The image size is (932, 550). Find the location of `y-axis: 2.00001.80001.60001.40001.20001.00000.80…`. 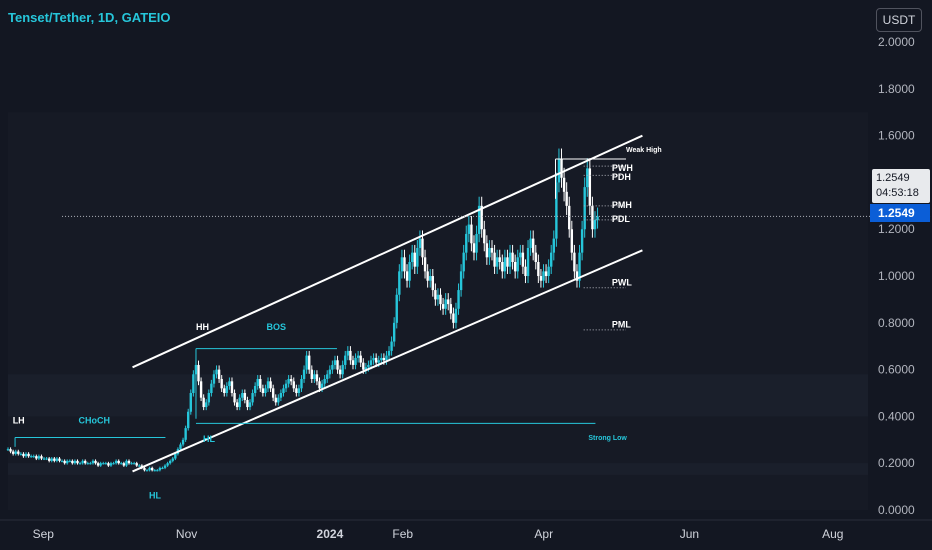

y-axis: 2.00001.80001.60001.40001.20001.00000.80… is located at coordinates (896, 276).